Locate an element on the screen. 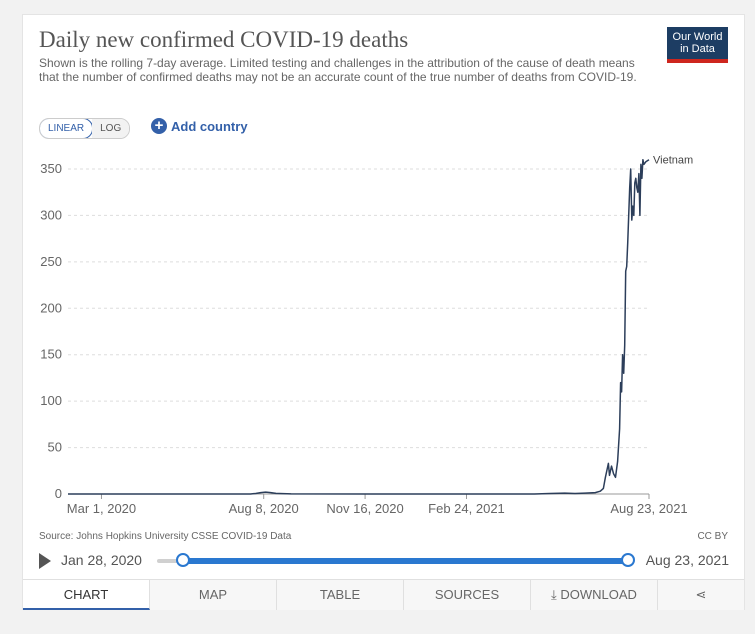 This screenshot has width=755, height=634. y-tick-label: 50 is located at coordinates (55, 447).